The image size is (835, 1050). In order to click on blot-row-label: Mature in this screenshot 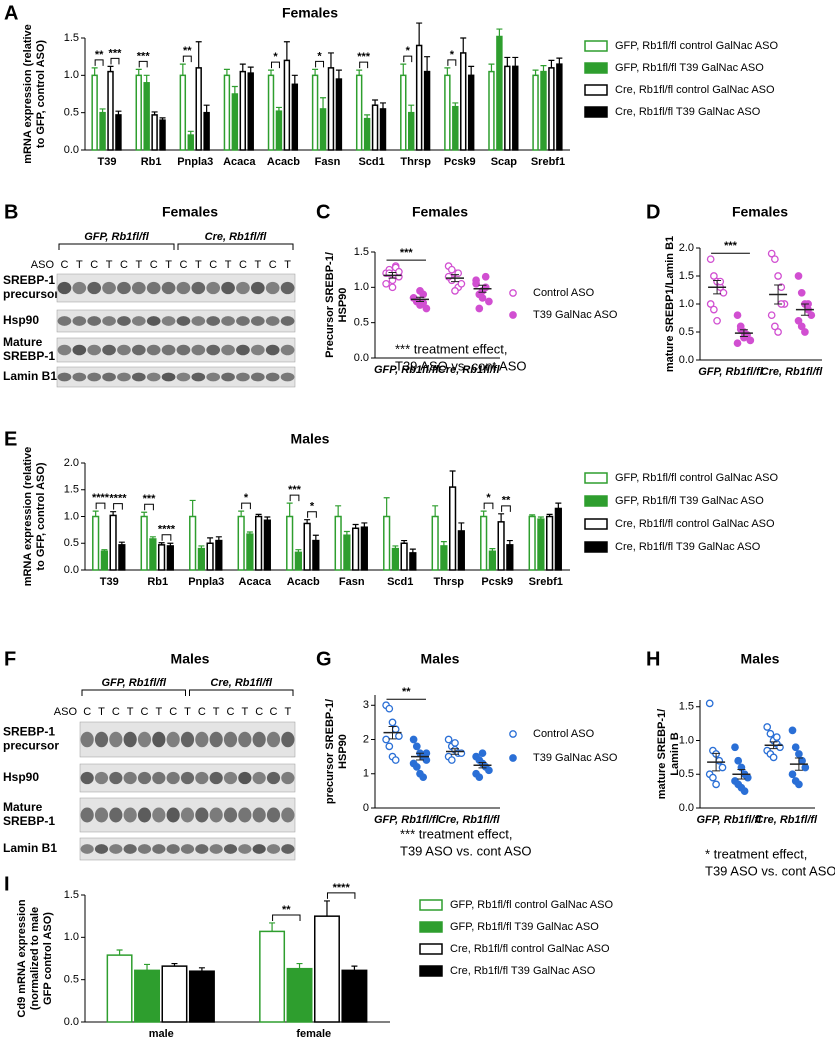, I will do `click(23, 342)`.